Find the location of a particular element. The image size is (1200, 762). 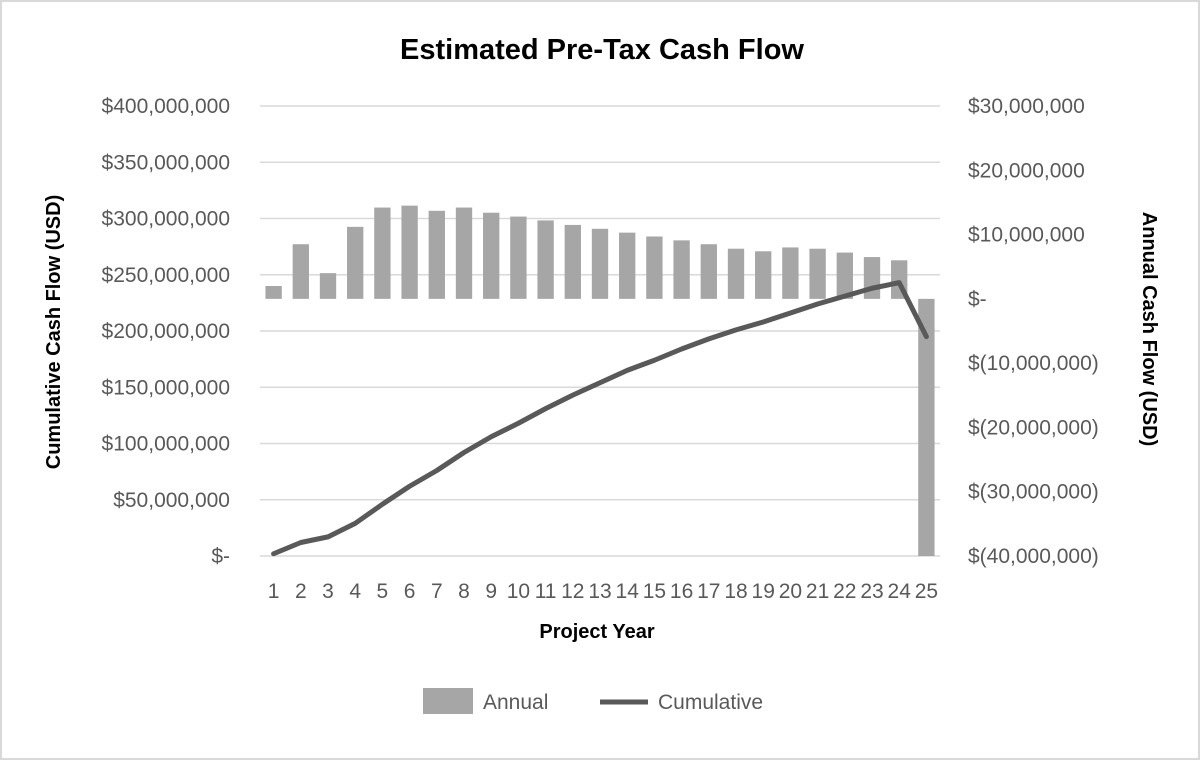

legend: Annual Cumulative is located at coordinates (593, 701).